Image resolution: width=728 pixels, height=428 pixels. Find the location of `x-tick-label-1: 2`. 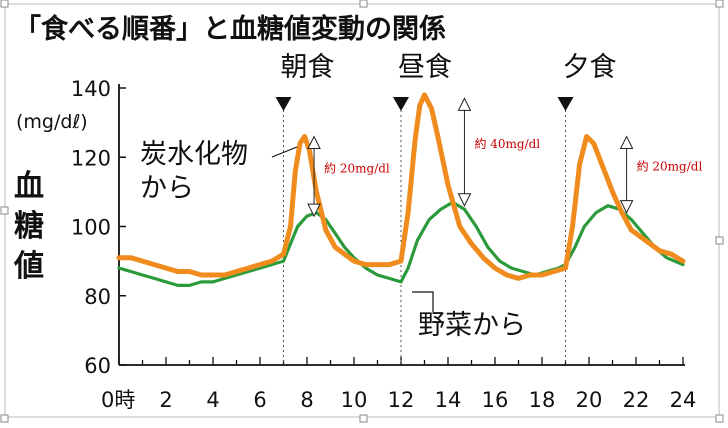

x-tick-label-1: 2 is located at coordinates (165, 400).